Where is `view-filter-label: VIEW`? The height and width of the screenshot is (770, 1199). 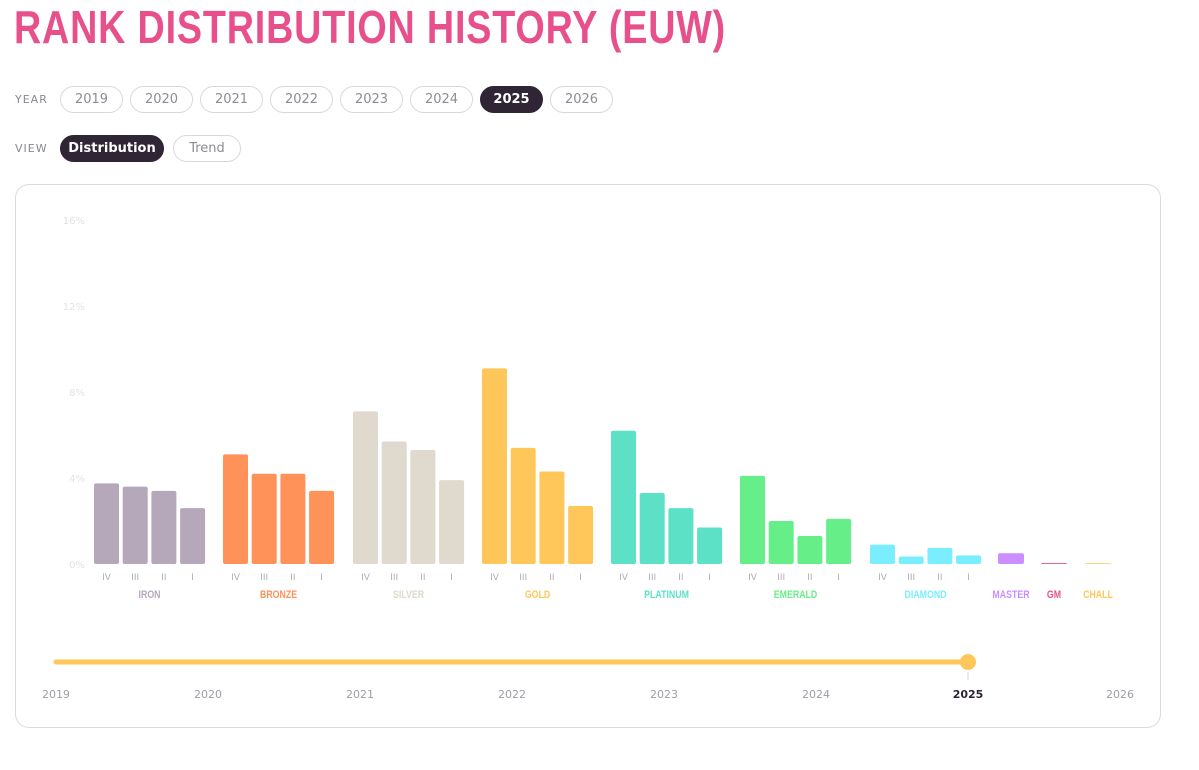 view-filter-label: VIEW is located at coordinates (31, 148).